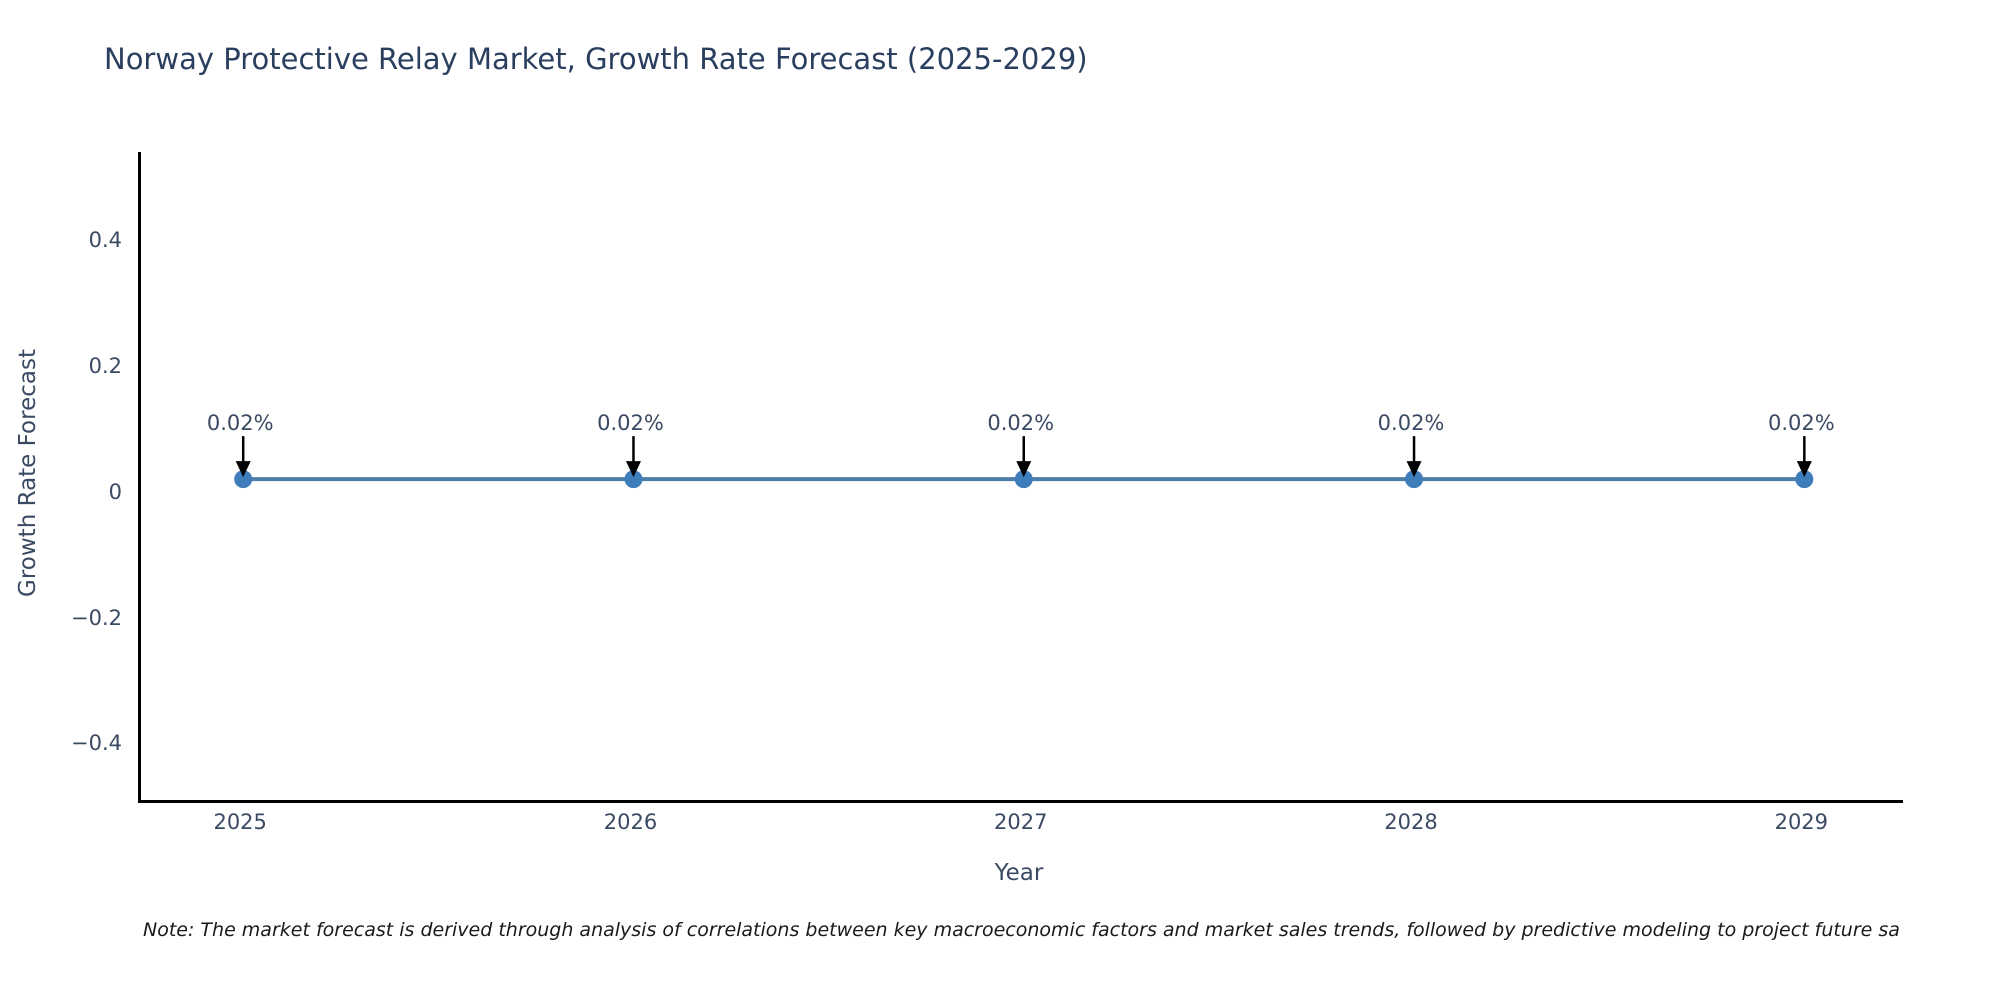  What do you see at coordinates (1411, 822) in the screenshot?
I see `x-tick-label: 2028` at bounding box center [1411, 822].